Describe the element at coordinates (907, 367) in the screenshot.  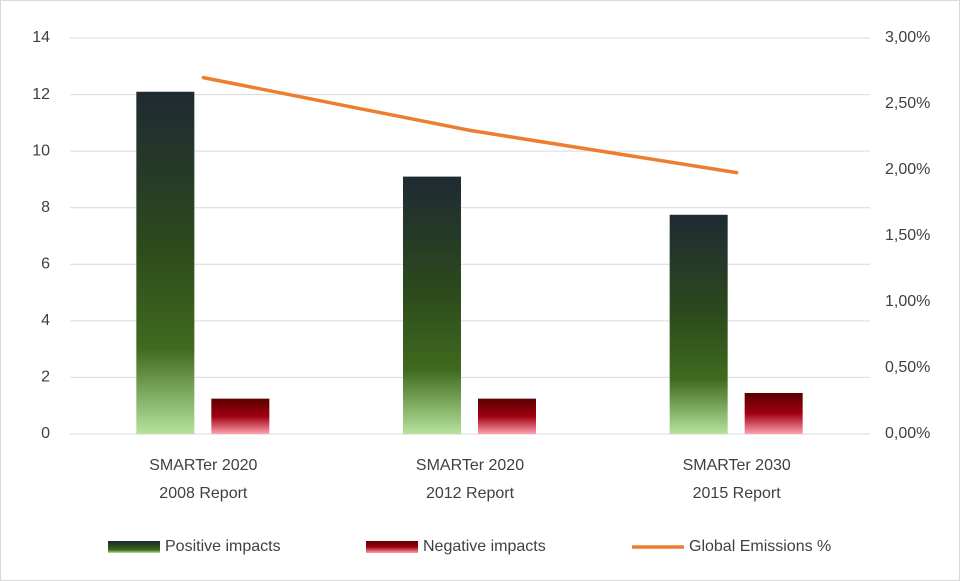
I see `y2-tick-label: 0,50%` at that location.